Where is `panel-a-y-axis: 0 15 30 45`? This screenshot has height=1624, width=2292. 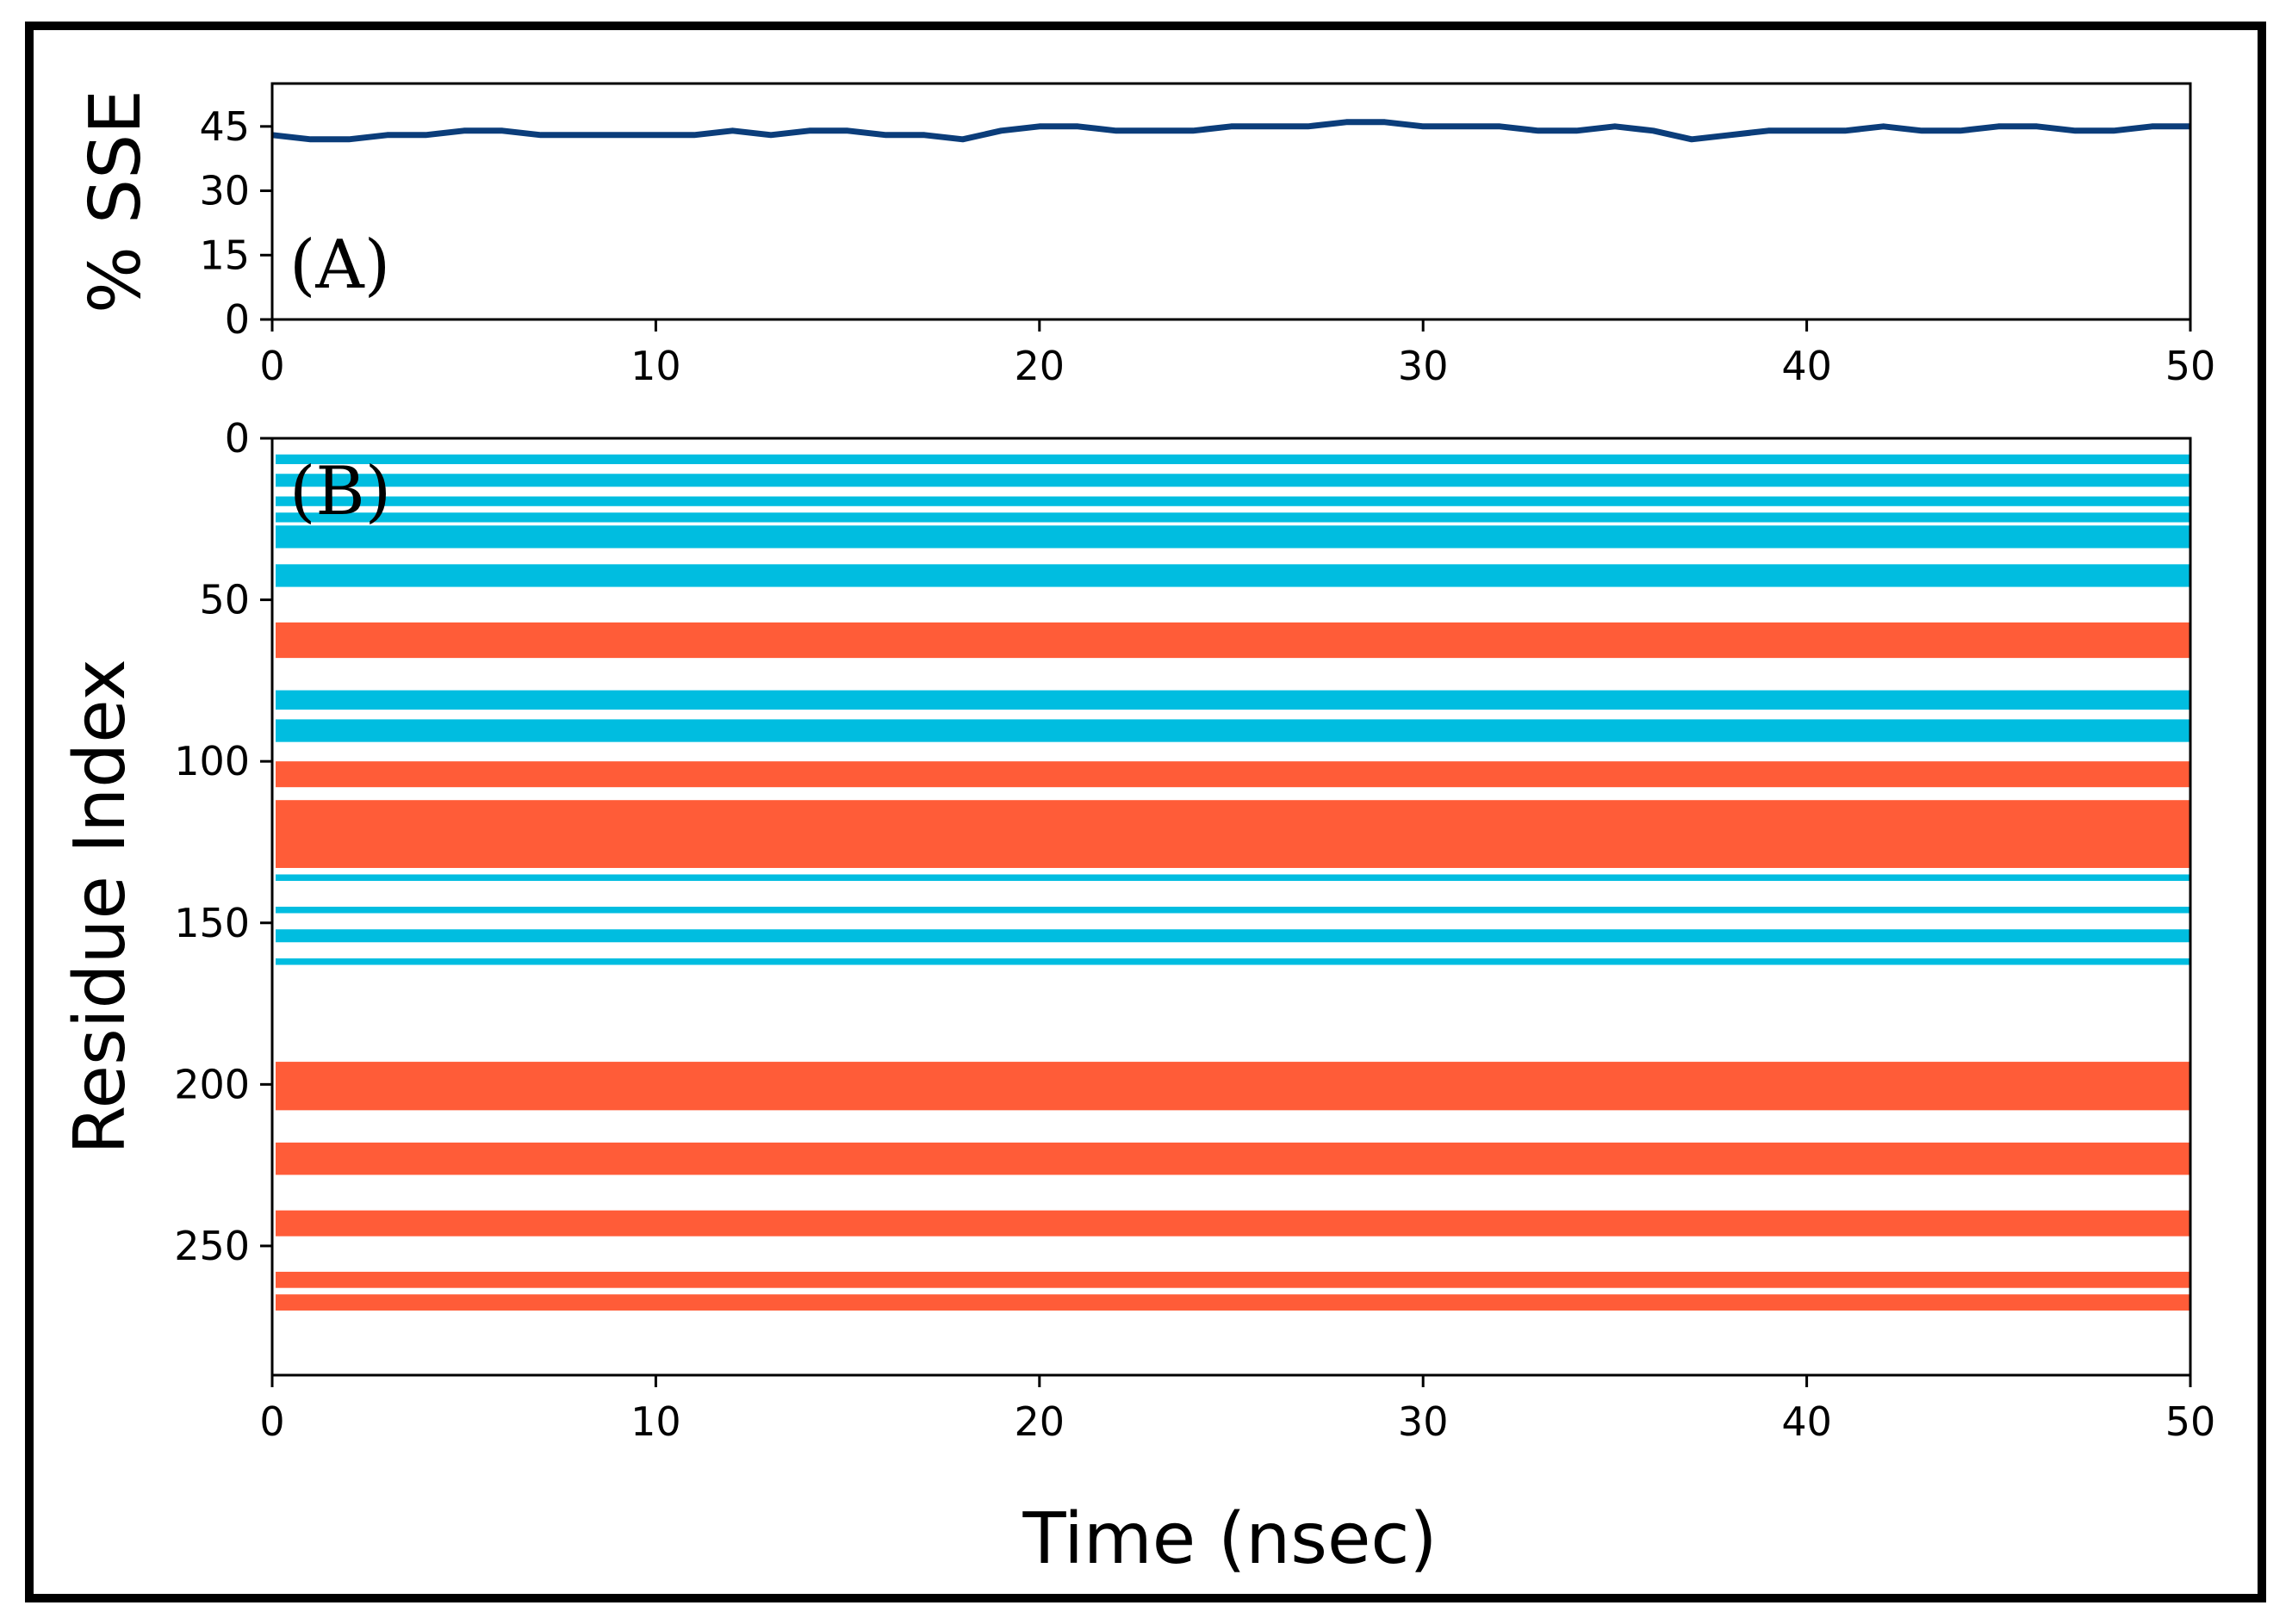
panel-a-y-axis: 0 15 30 45 is located at coordinates (235, 223).